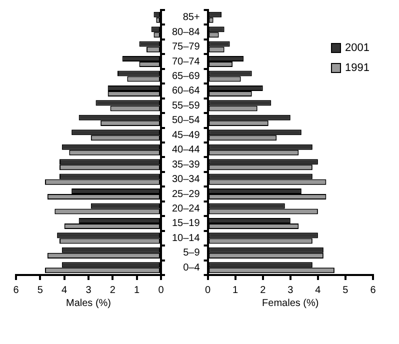 The width and height of the screenshot is (399, 344). I want to click on y-tick-label: 80–84, so click(186, 32).